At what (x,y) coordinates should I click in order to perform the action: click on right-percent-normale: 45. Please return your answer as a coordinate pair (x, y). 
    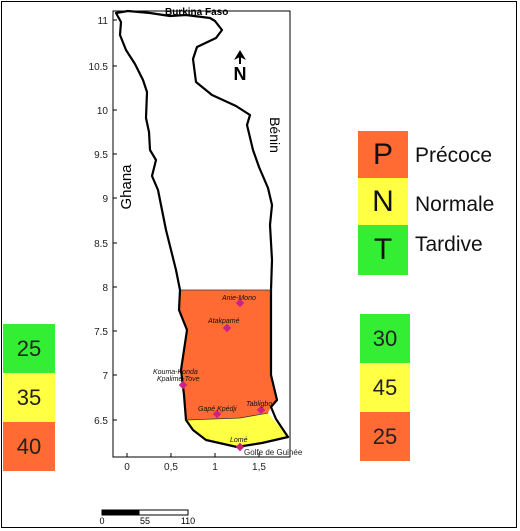
    Looking at the image, I should click on (385, 387).